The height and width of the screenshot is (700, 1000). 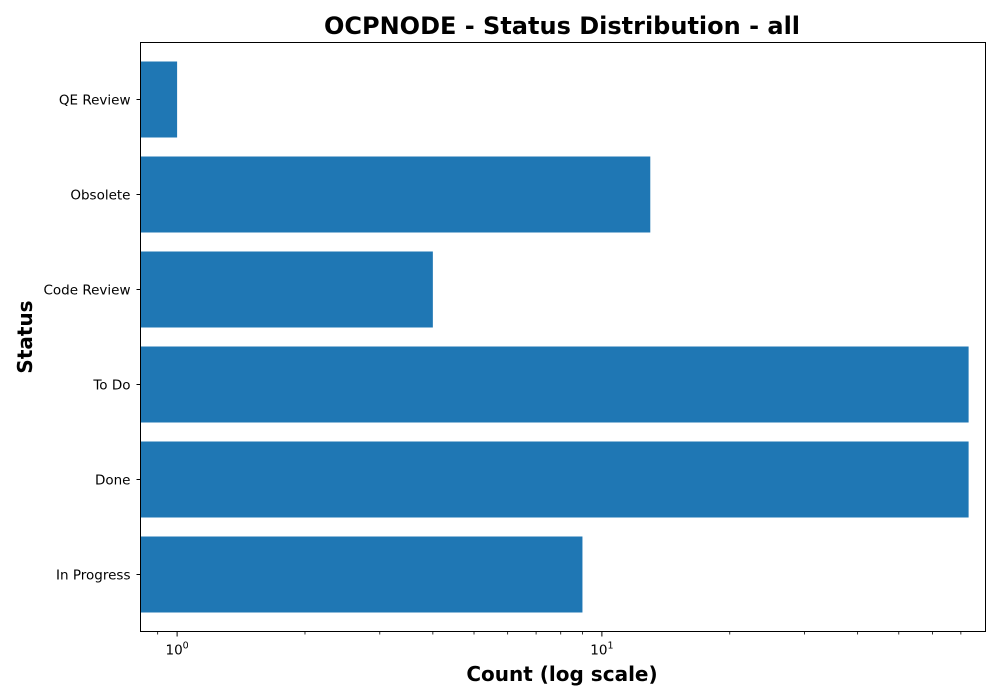 I want to click on x-axis-label: Count (log scale), so click(x=561, y=674).